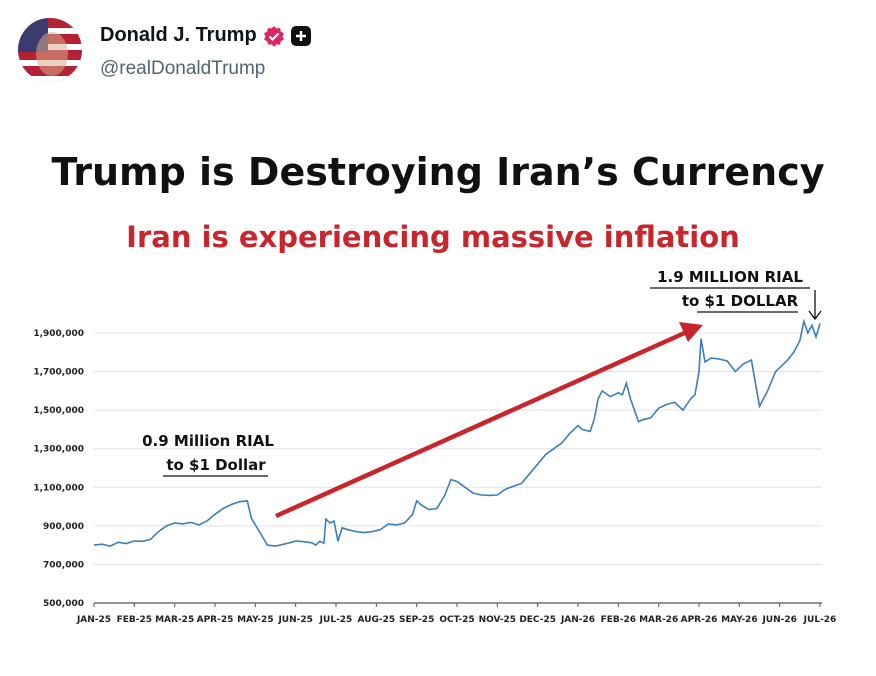  Describe the element at coordinates (740, 301) in the screenshot. I see `annotation-right-line2: to $1 DOLLAR` at that location.